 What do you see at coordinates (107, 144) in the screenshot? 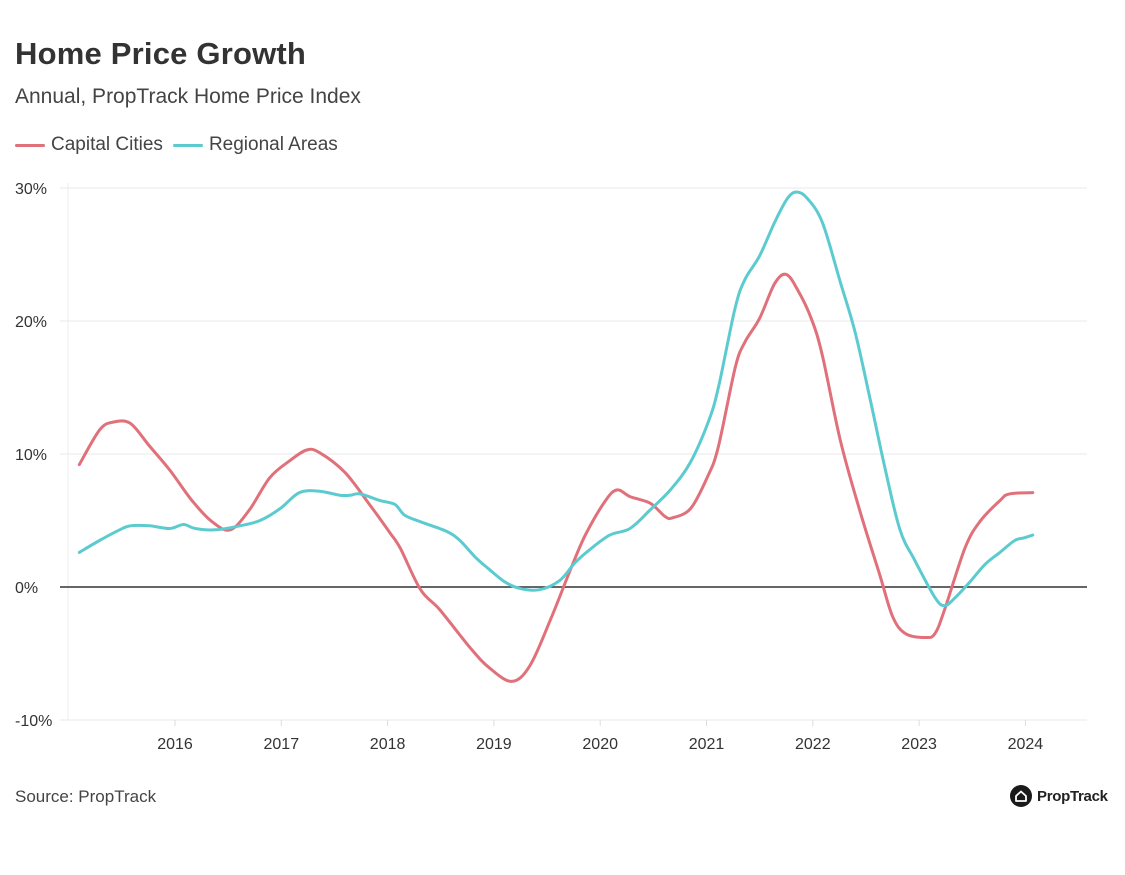
I see `legend-label: Capital Cities` at bounding box center [107, 144].